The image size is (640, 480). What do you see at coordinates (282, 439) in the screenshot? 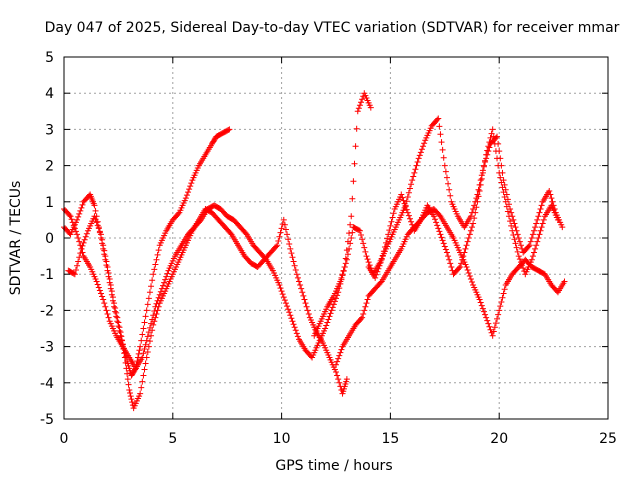
I see `x-tick-label: 10` at bounding box center [282, 439].